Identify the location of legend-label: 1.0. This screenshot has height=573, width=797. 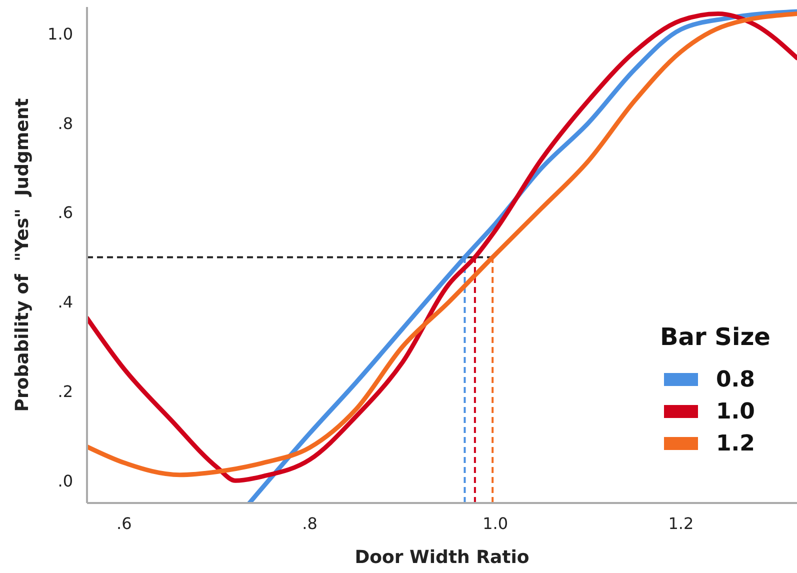
(735, 412).